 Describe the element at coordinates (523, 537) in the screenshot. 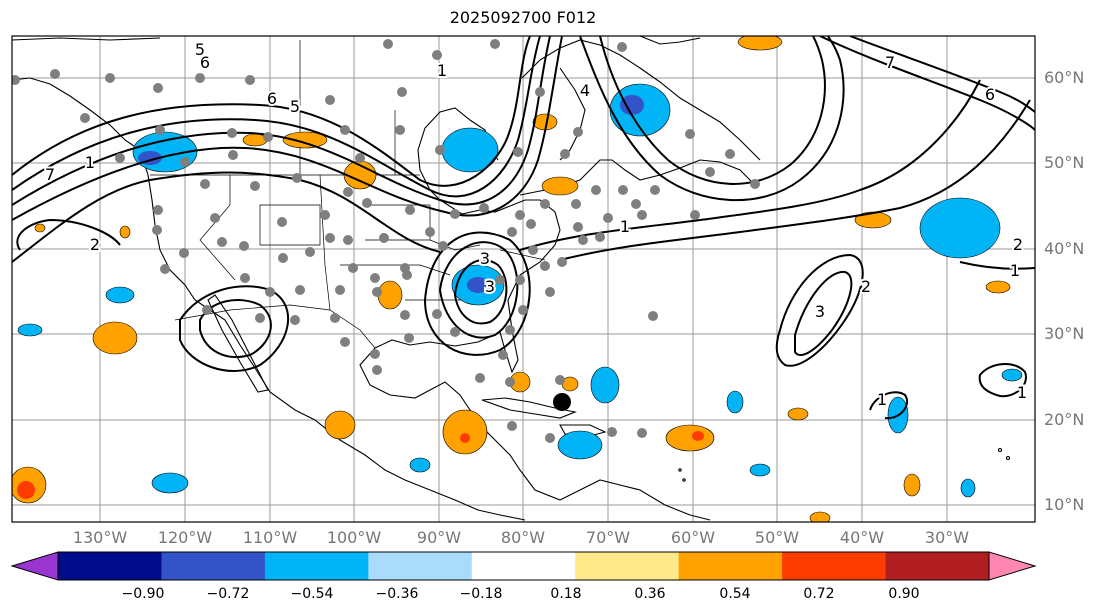

I see `lon-label-80w: 80°W` at that location.